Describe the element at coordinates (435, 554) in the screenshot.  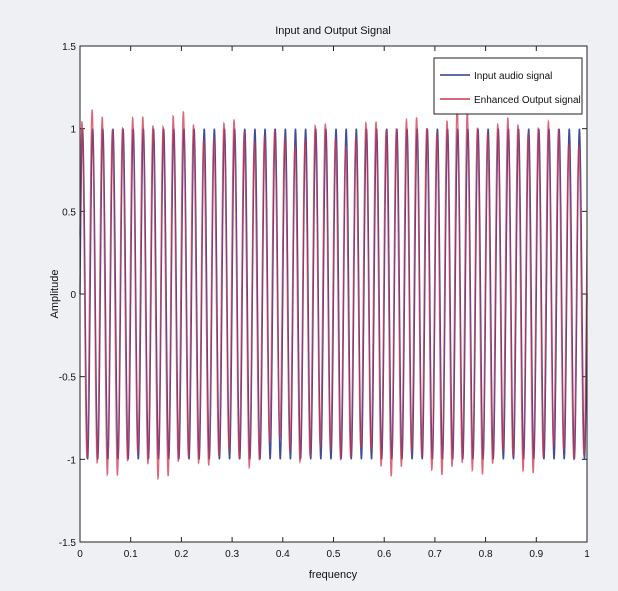
I see `x-tick-label: 0.7` at that location.